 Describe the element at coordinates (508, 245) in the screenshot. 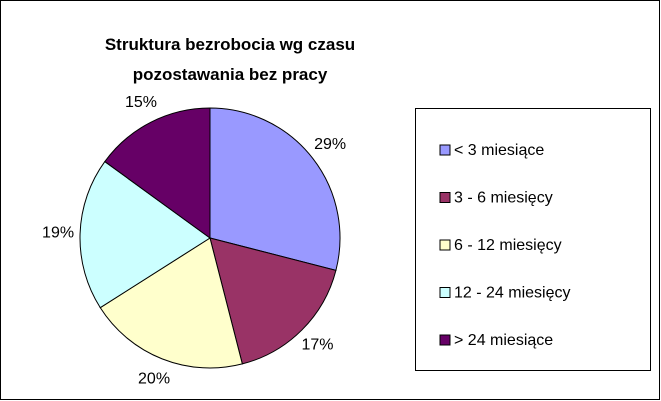

I see `legend-label: 6 - 12 miesięcy` at that location.